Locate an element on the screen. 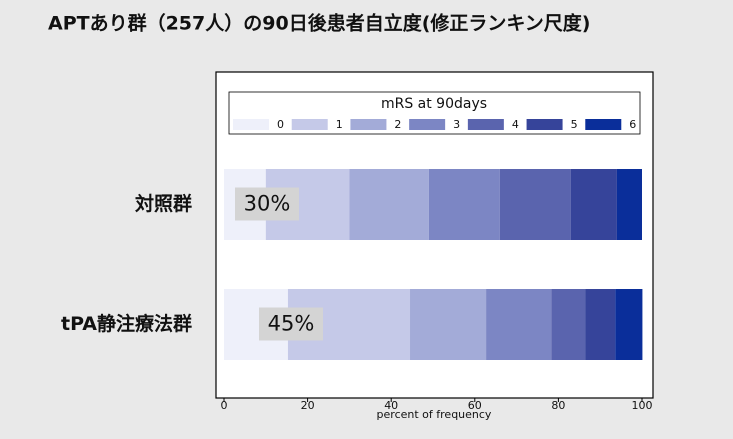  y-tick-label: 対照群 is located at coordinates (163, 203).